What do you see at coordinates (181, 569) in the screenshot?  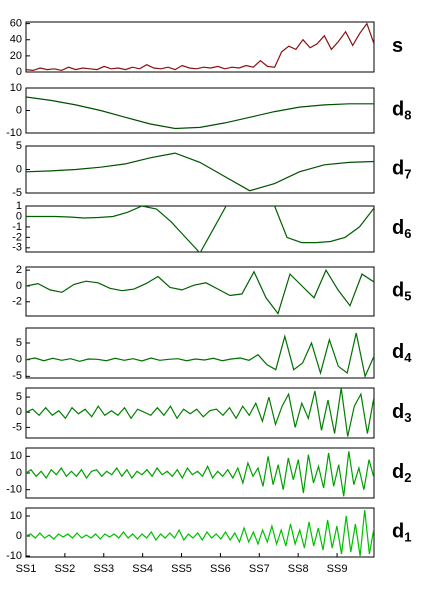 I see `x-tick-label: SS5` at bounding box center [181, 569].